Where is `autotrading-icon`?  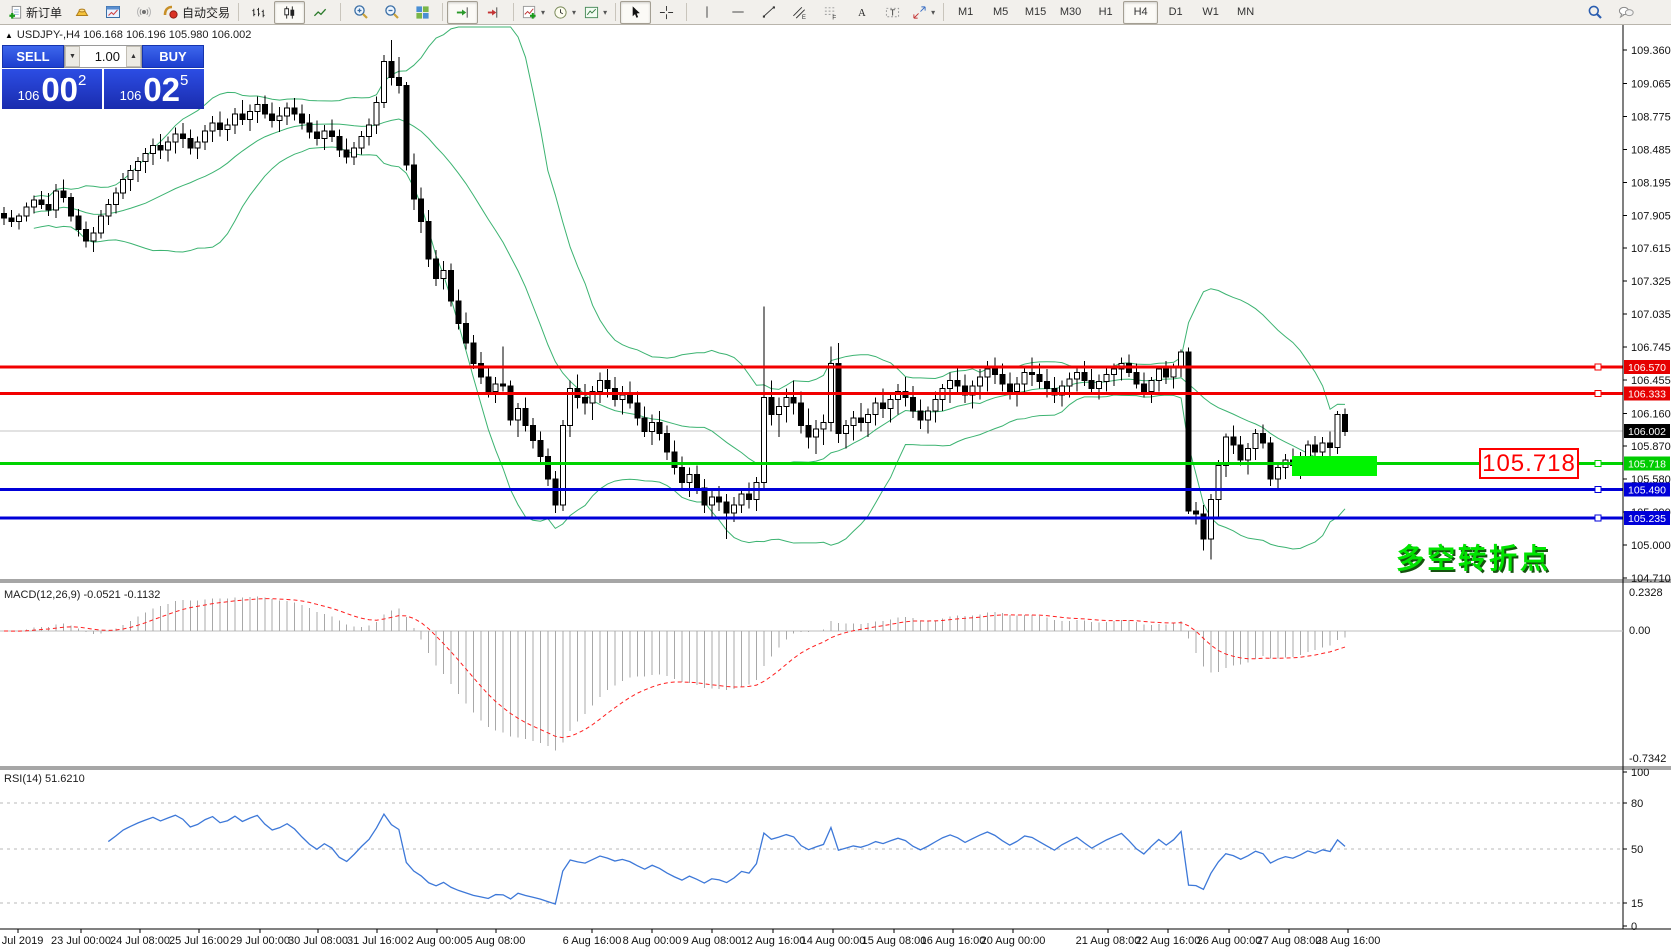 autotrading-icon is located at coordinates (170, 12).